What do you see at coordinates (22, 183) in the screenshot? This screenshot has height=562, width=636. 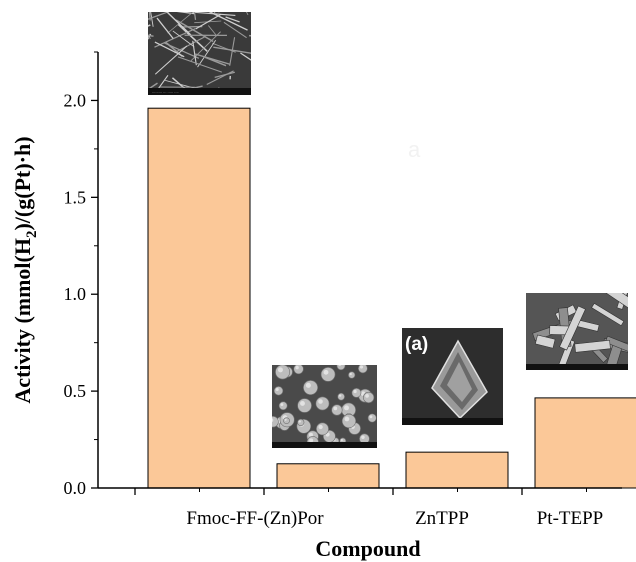 I see `y-axis-title-tail: )/(g(Pt)·h)` at bounding box center [22, 183].